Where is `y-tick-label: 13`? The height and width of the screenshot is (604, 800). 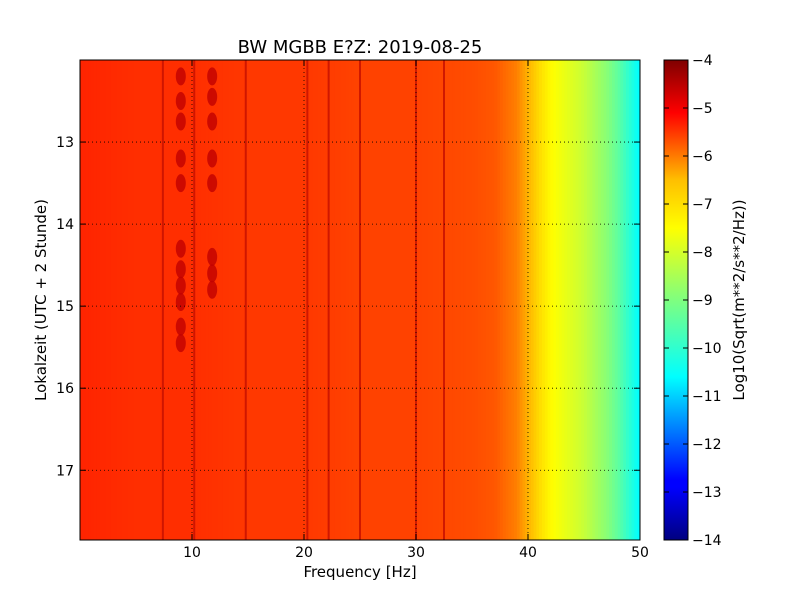
y-tick-label: 13 is located at coordinates (65, 143).